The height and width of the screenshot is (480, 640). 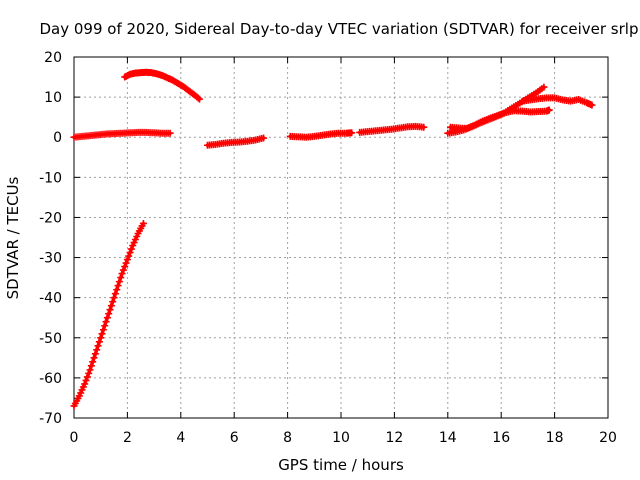 I want to click on y-tick-label: -50, so click(x=50, y=339).